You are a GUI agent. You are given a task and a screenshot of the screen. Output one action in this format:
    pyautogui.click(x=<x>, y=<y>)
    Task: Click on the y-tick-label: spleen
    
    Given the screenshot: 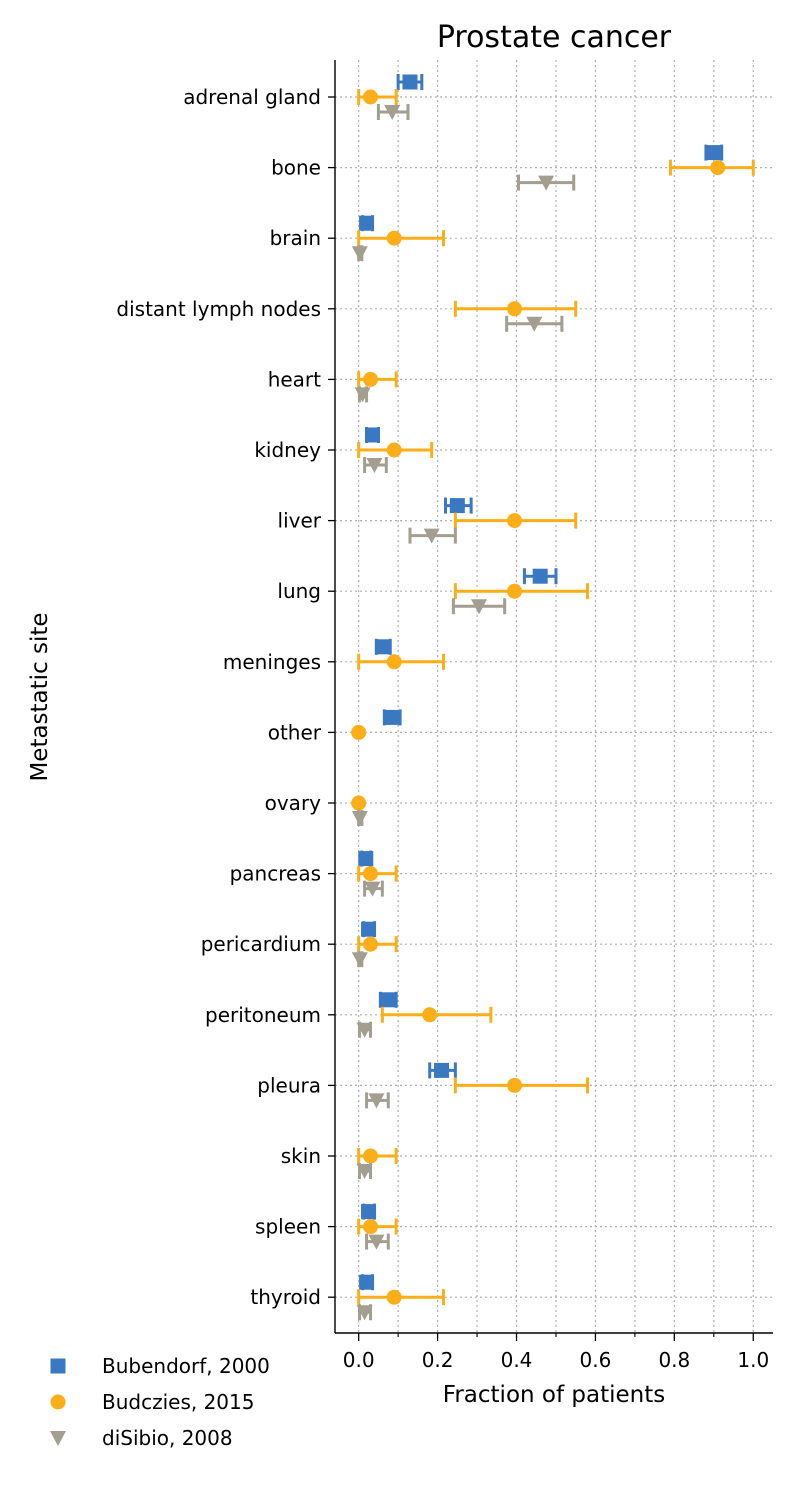 What is the action you would take?
    pyautogui.click(x=288, y=1227)
    